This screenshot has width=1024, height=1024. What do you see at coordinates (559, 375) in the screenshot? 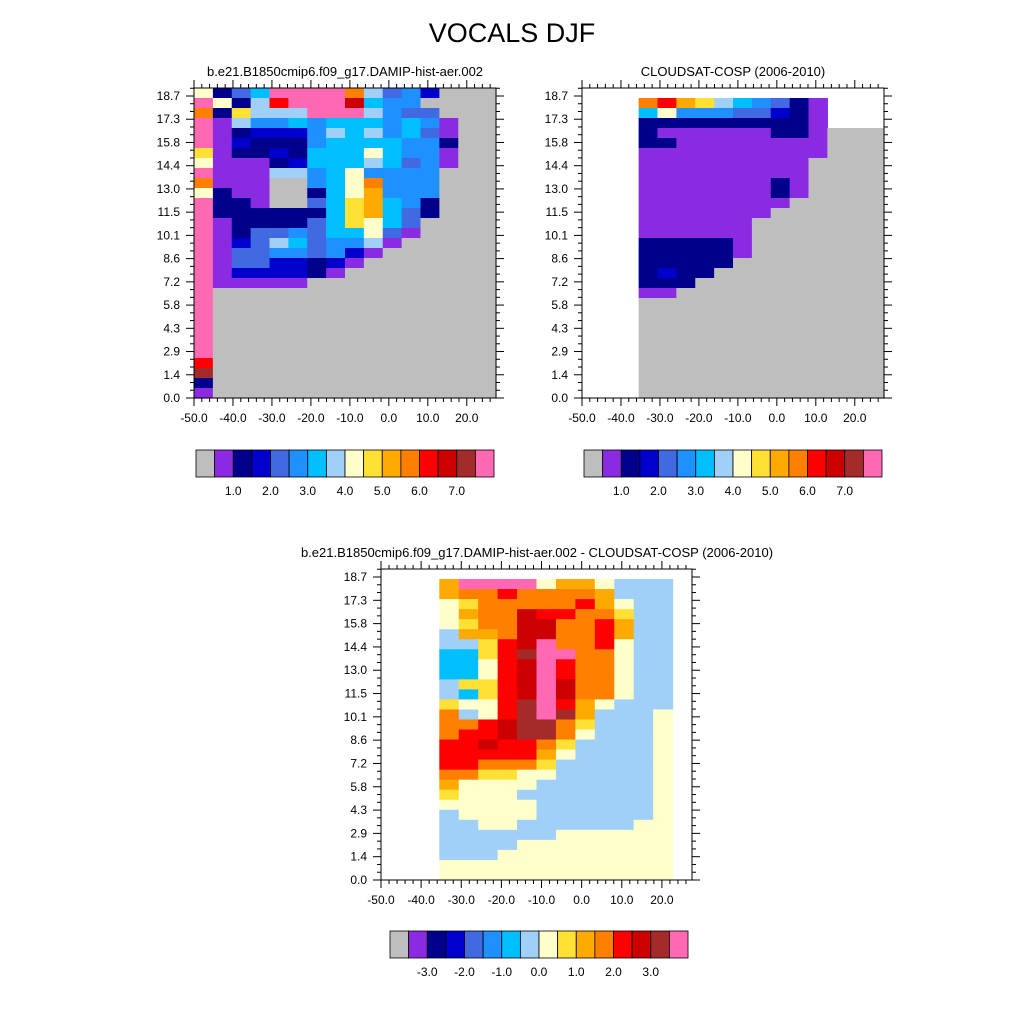
I see `y-tick-label: 1.4` at bounding box center [559, 375].